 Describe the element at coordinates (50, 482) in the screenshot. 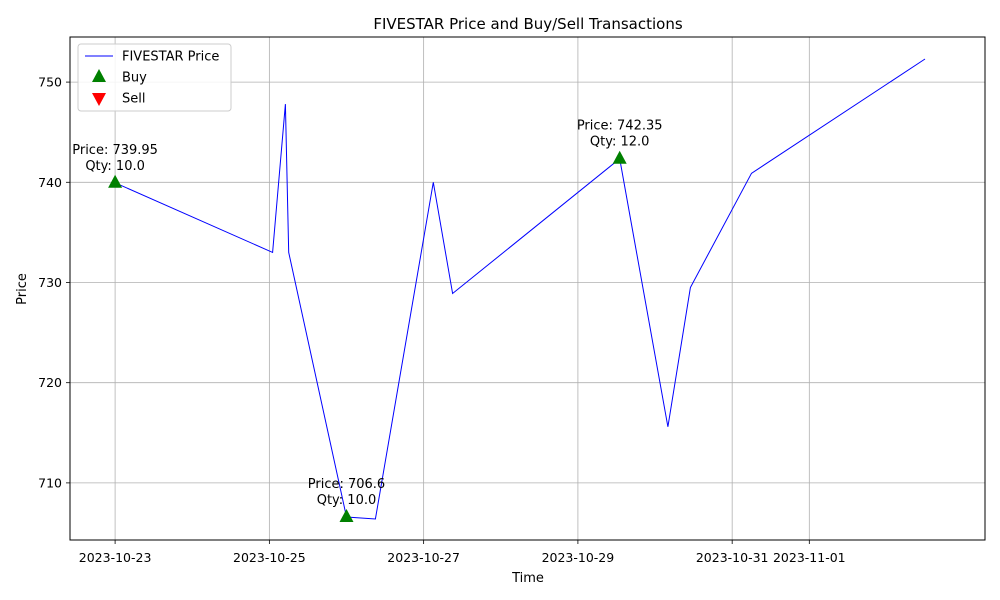

I see `y-tick-label: 710` at that location.